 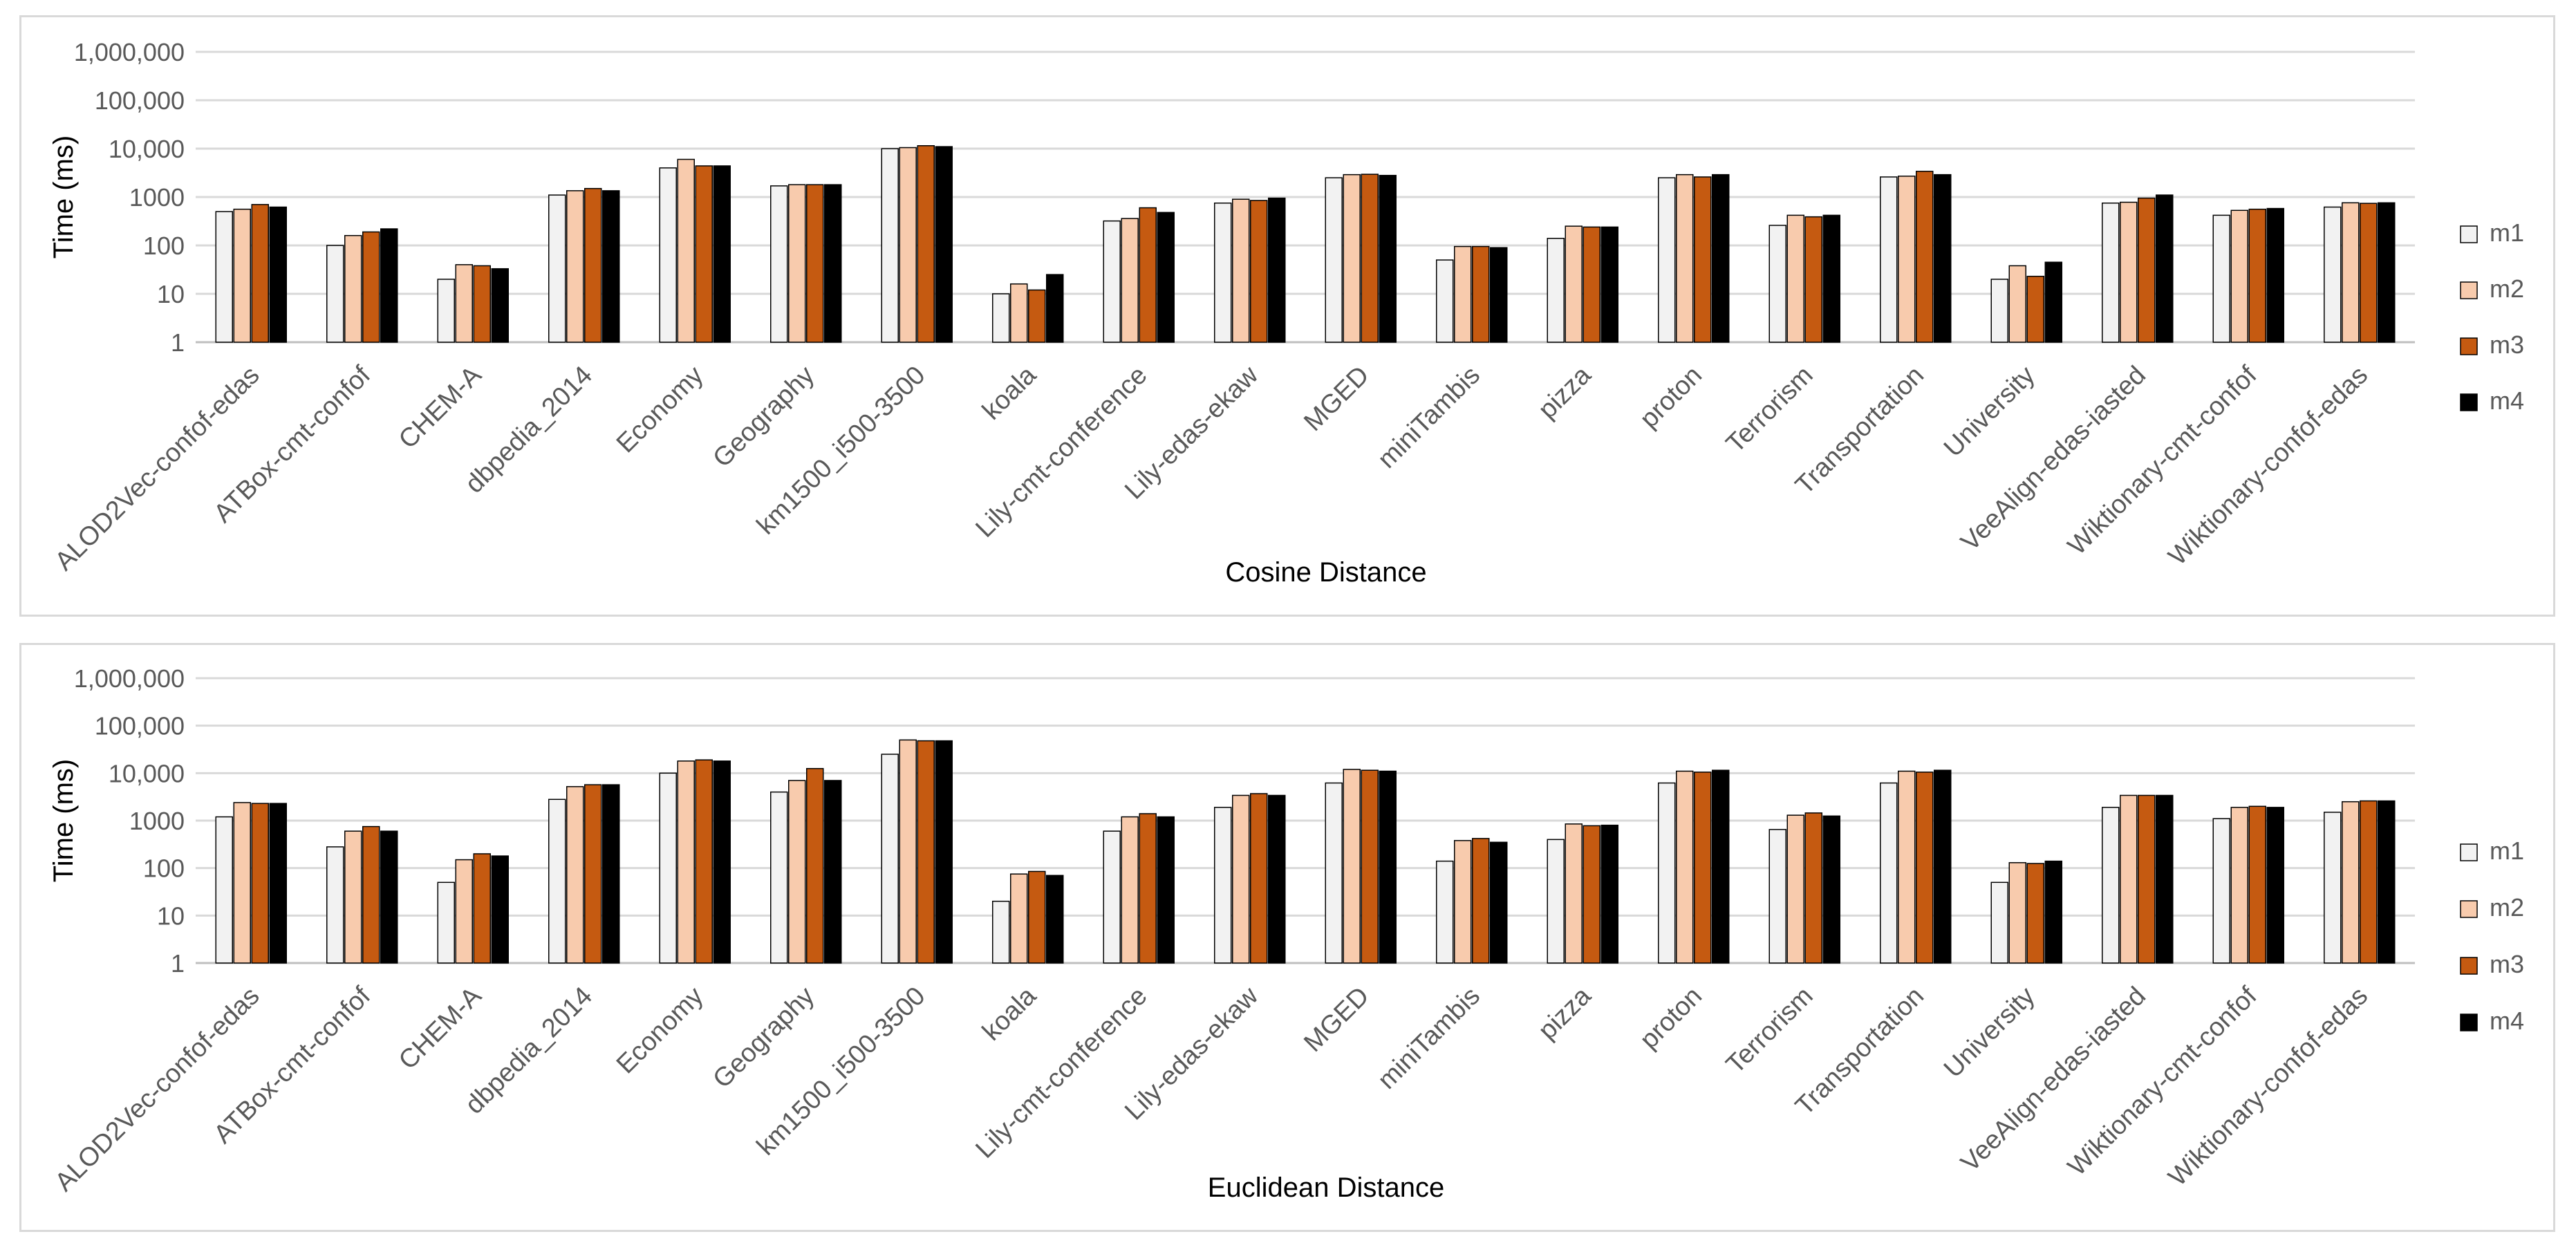 What do you see at coordinates (335, 905) in the screenshot?
I see `bar-m1-atbox-cmt-confof` at bounding box center [335, 905].